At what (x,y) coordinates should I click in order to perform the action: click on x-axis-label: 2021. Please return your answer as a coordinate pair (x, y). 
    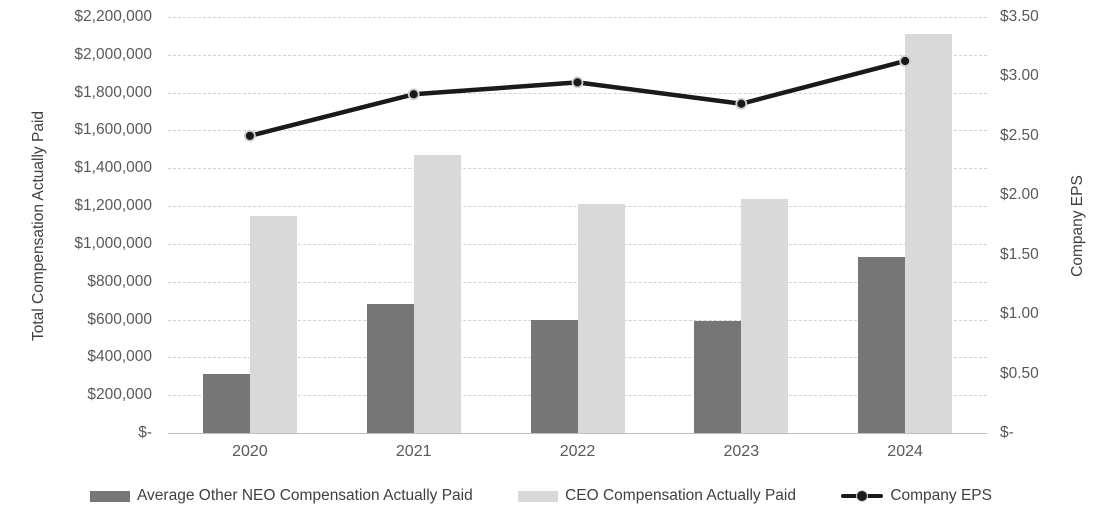
    Looking at the image, I should click on (413, 451).